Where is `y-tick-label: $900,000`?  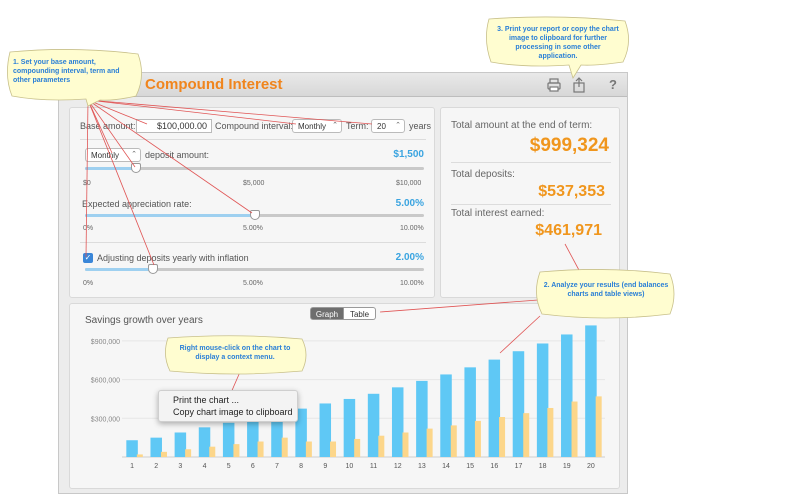 y-tick-label: $900,000 is located at coordinates (105, 342).